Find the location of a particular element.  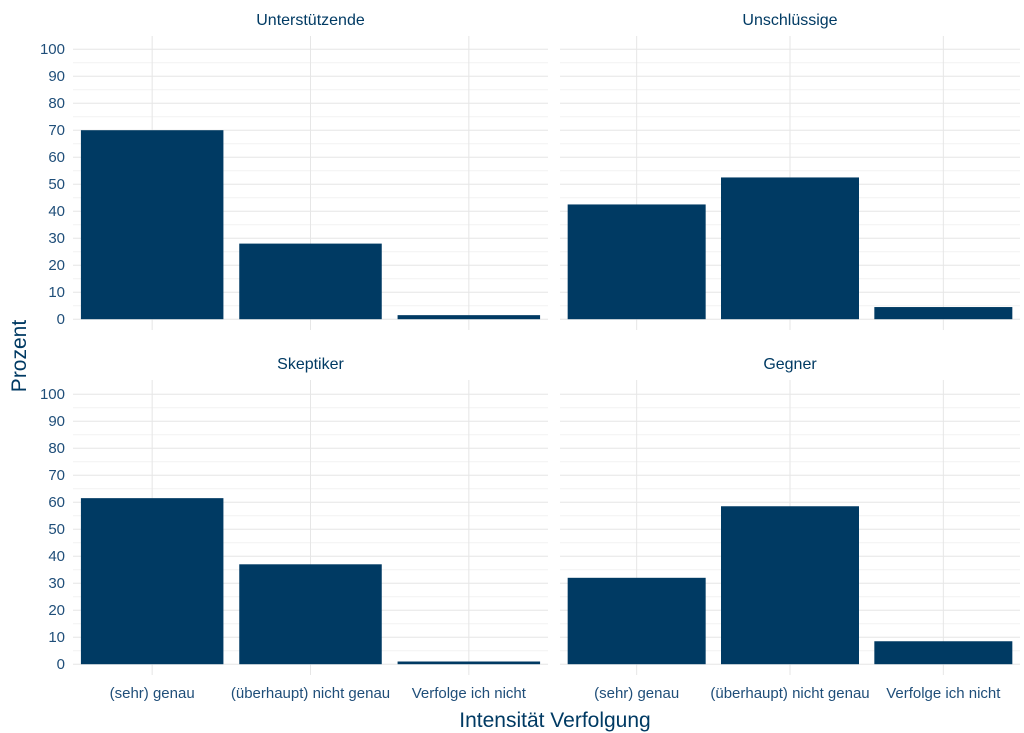

facet-title: Unschlüssige is located at coordinates (789, 20).